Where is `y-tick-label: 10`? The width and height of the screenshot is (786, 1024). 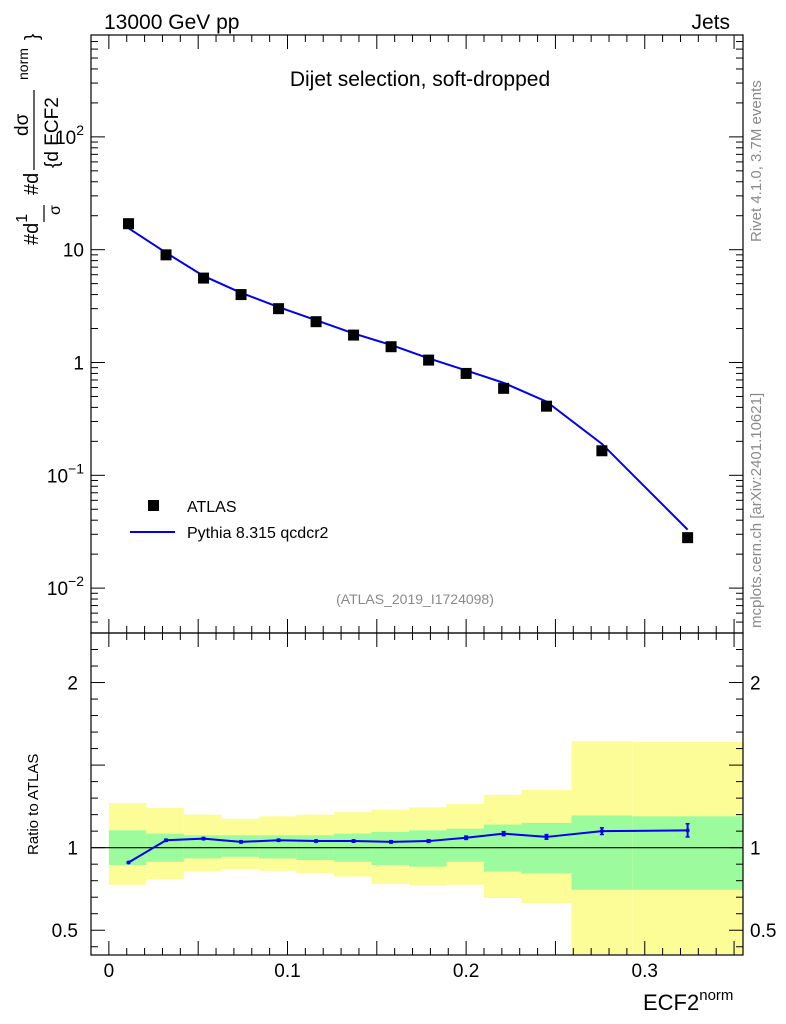 y-tick-label: 10 is located at coordinates (73, 251).